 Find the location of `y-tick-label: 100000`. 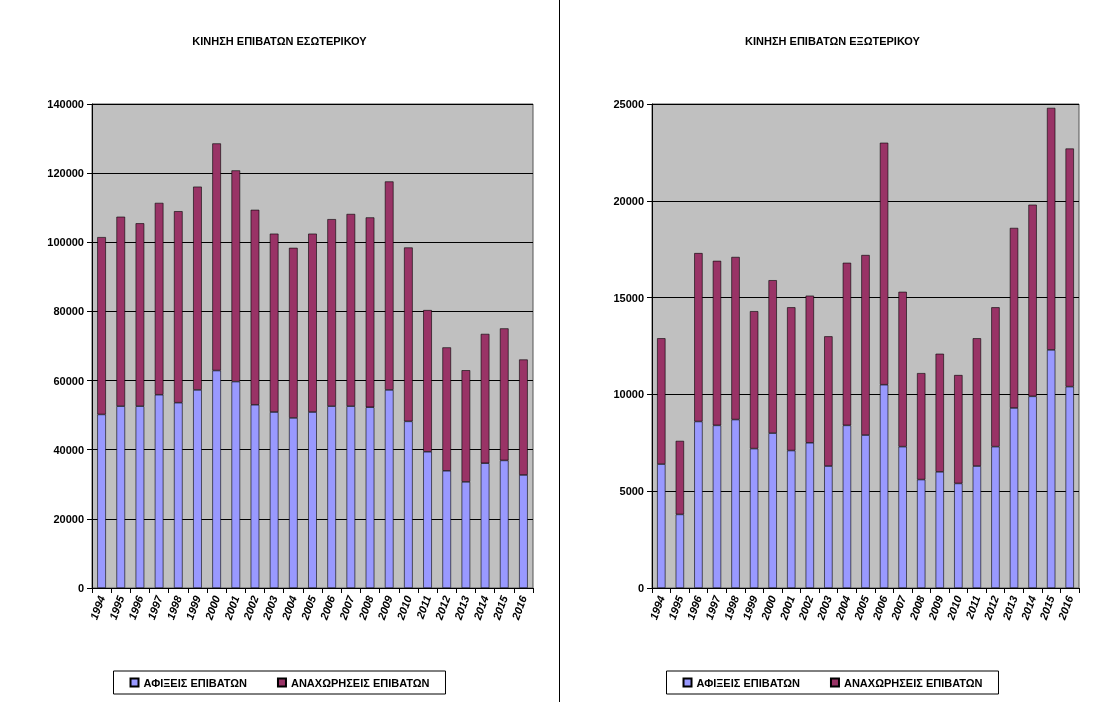

y-tick-label: 100000 is located at coordinates (65, 242).